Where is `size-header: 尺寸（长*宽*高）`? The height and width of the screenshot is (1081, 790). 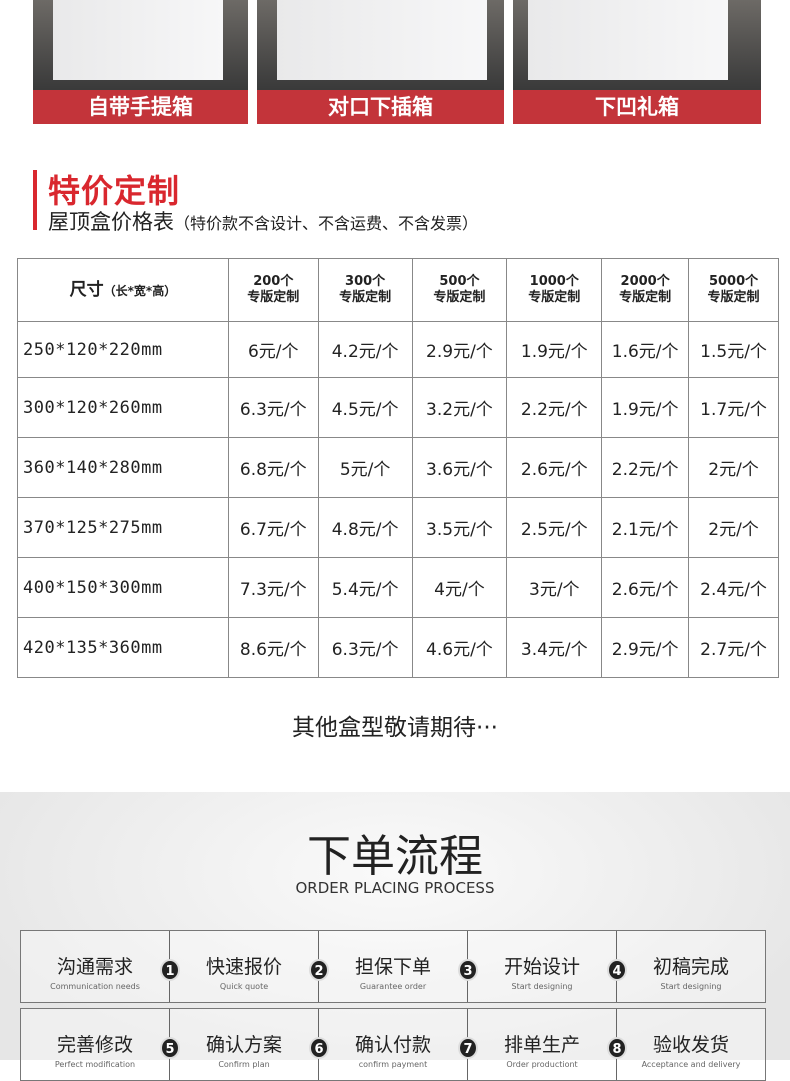
size-header: 尺寸（长*宽*高） is located at coordinates (123, 290).